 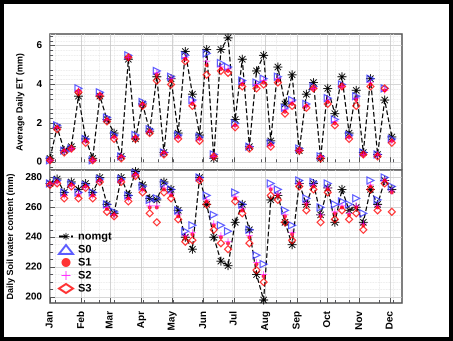 I want to click on x-tick-label: Apr, so click(x=142, y=319).